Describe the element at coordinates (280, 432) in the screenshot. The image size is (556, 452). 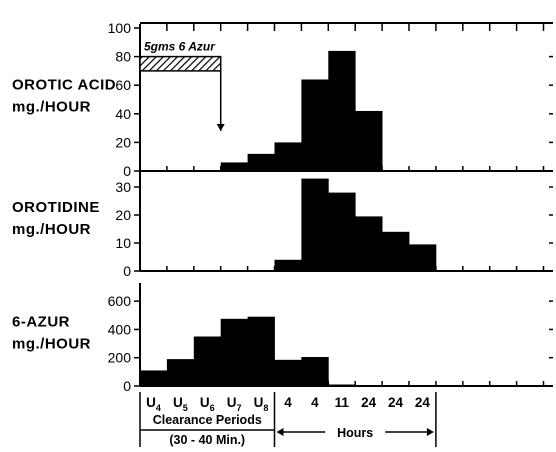
I see `hours-arrow-head-left` at that location.